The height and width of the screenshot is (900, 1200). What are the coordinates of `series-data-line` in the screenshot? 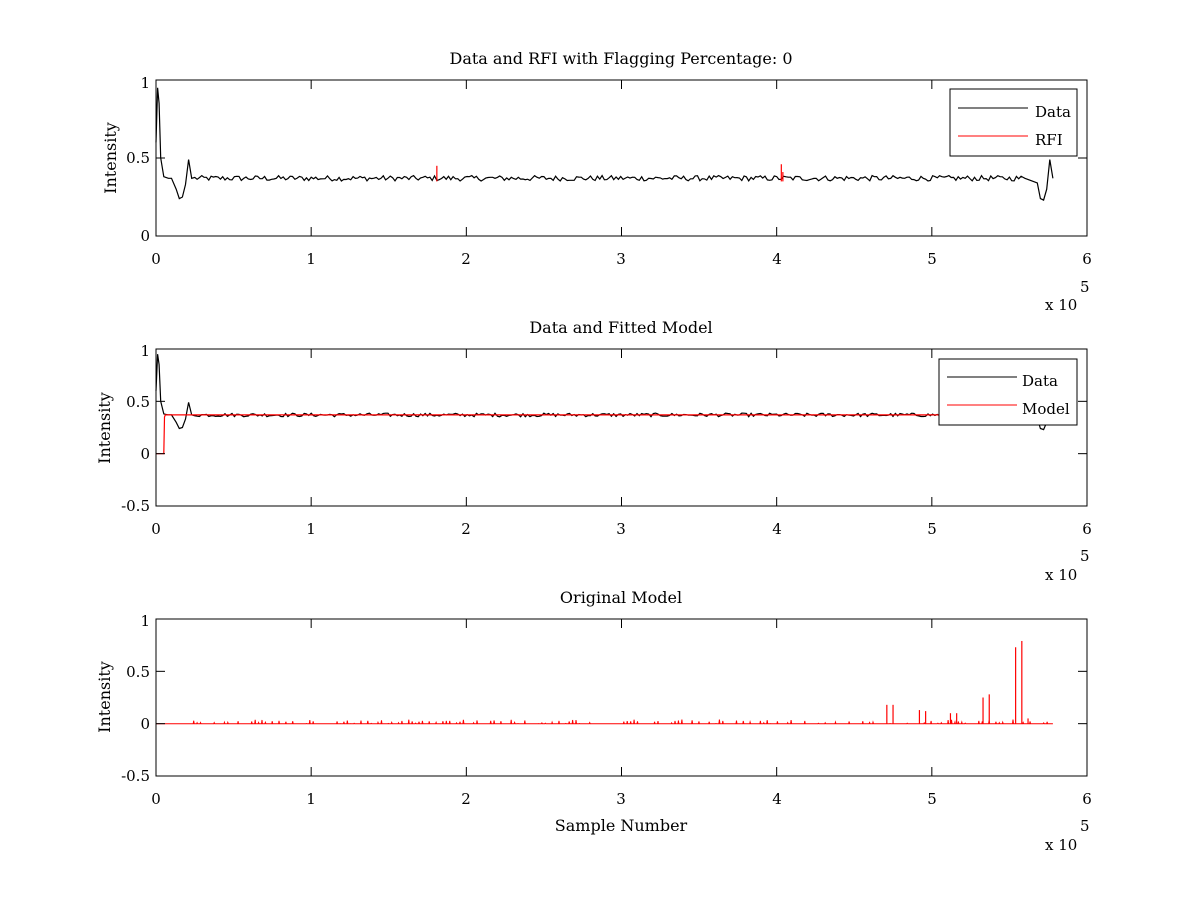 It's located at (604, 144).